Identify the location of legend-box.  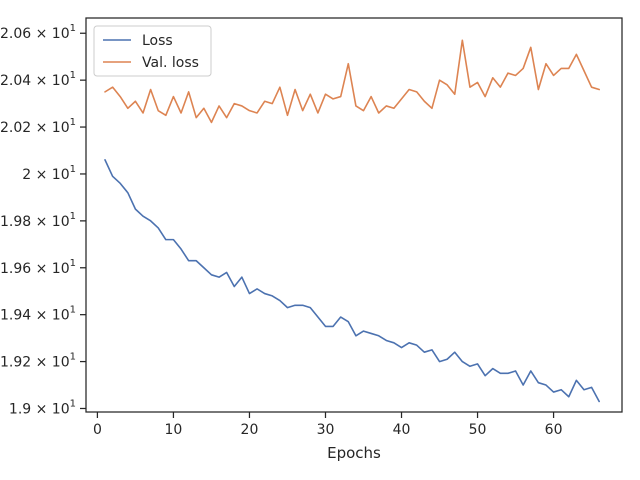
(152, 51).